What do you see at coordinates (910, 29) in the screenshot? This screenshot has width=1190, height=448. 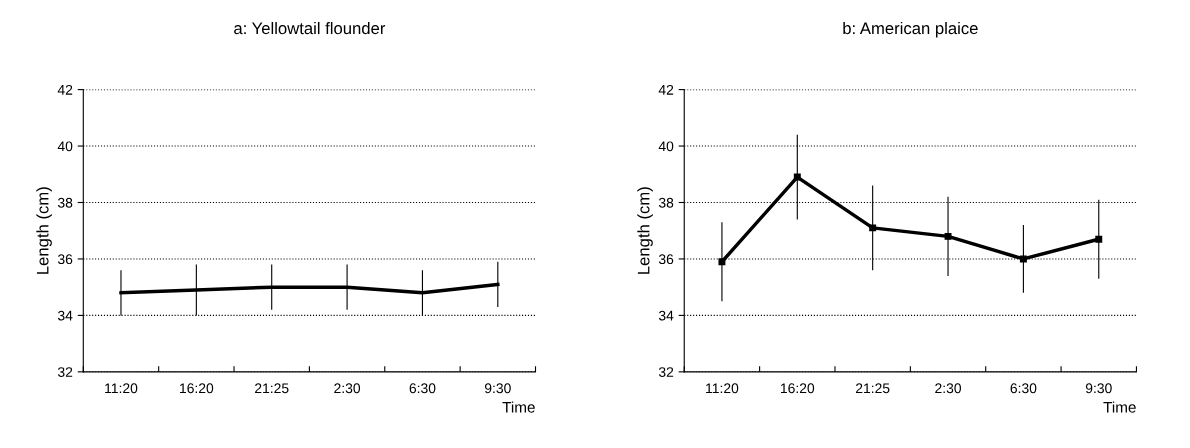 I see `chart-title: b: American plaice` at bounding box center [910, 29].